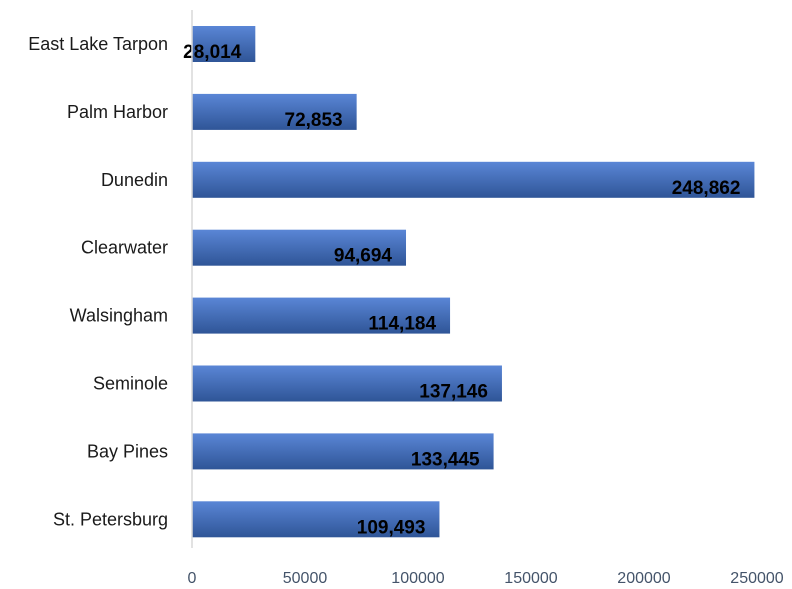 Image resolution: width=792 pixels, height=589 pixels. What do you see at coordinates (192, 578) in the screenshot?
I see `x-tick-label: 0` at bounding box center [192, 578].